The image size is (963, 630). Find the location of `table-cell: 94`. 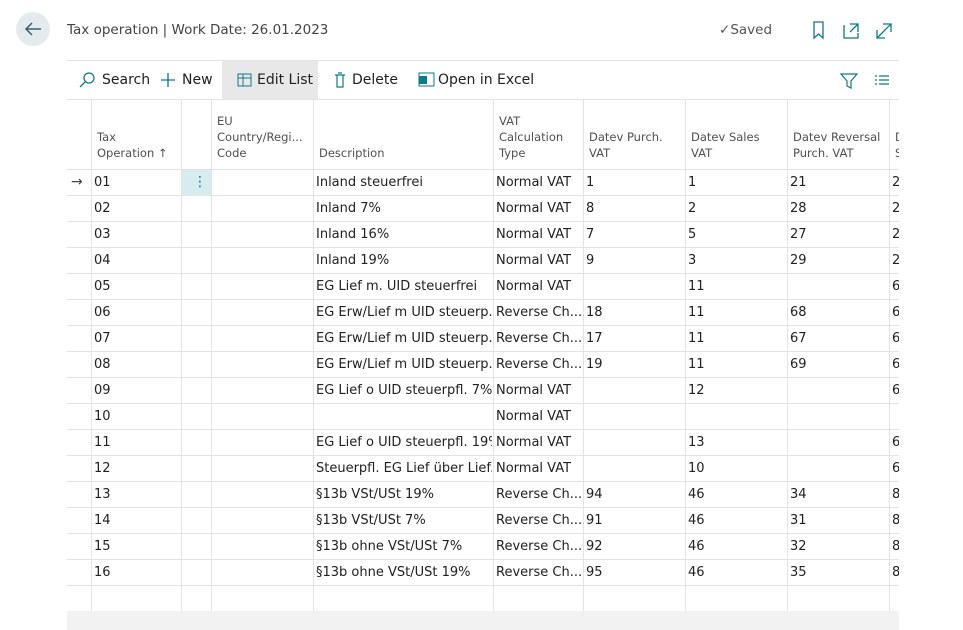

table-cell: 94 is located at coordinates (594, 494).